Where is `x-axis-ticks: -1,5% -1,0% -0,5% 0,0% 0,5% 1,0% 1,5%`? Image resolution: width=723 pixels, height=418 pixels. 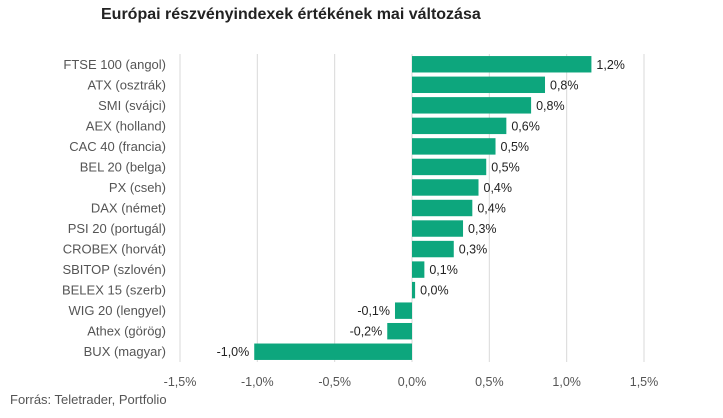
x-axis-ticks: -1,5% -1,0% -0,5% 0,0% 0,5% 1,0% 1,5% is located at coordinates (411, 382).